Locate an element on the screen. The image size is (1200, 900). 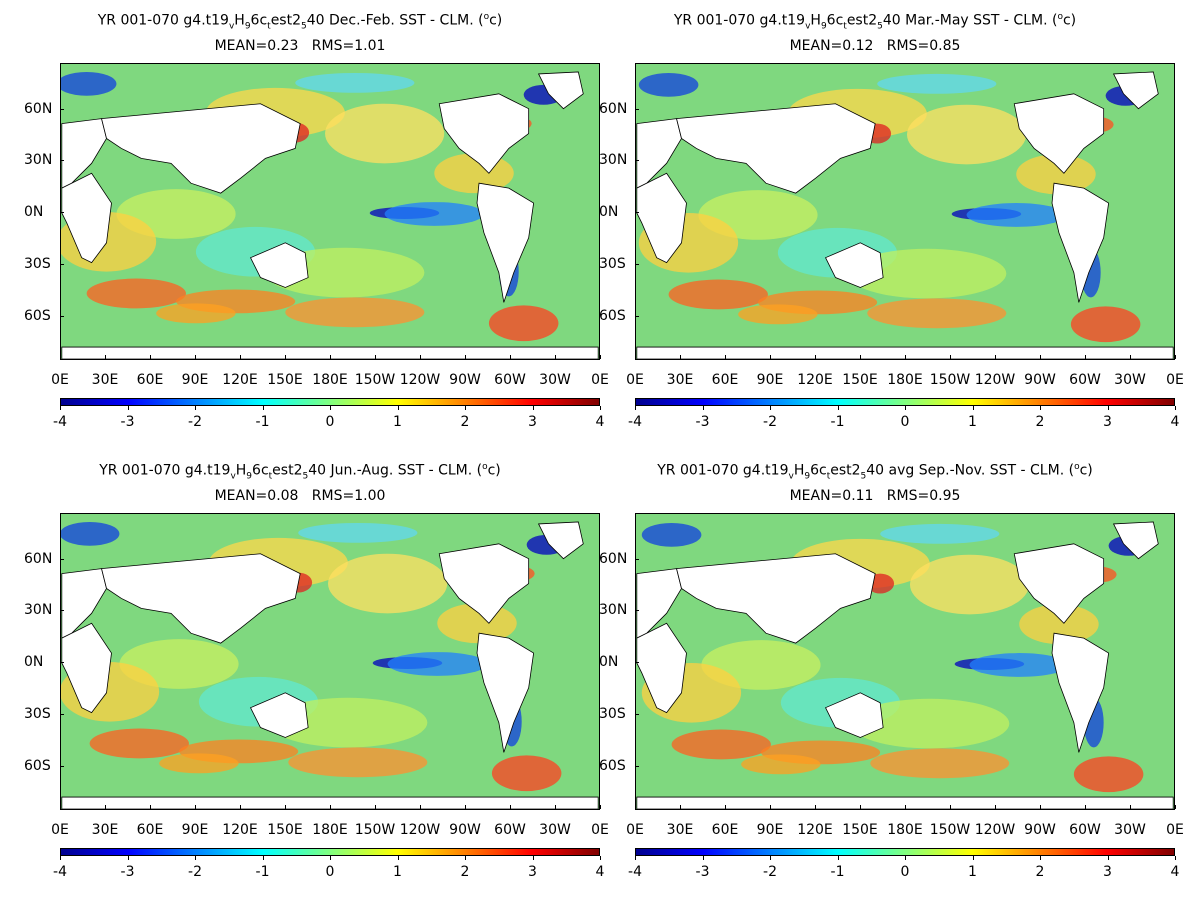
colorbar-label: -3 is located at coordinates (127, 872).